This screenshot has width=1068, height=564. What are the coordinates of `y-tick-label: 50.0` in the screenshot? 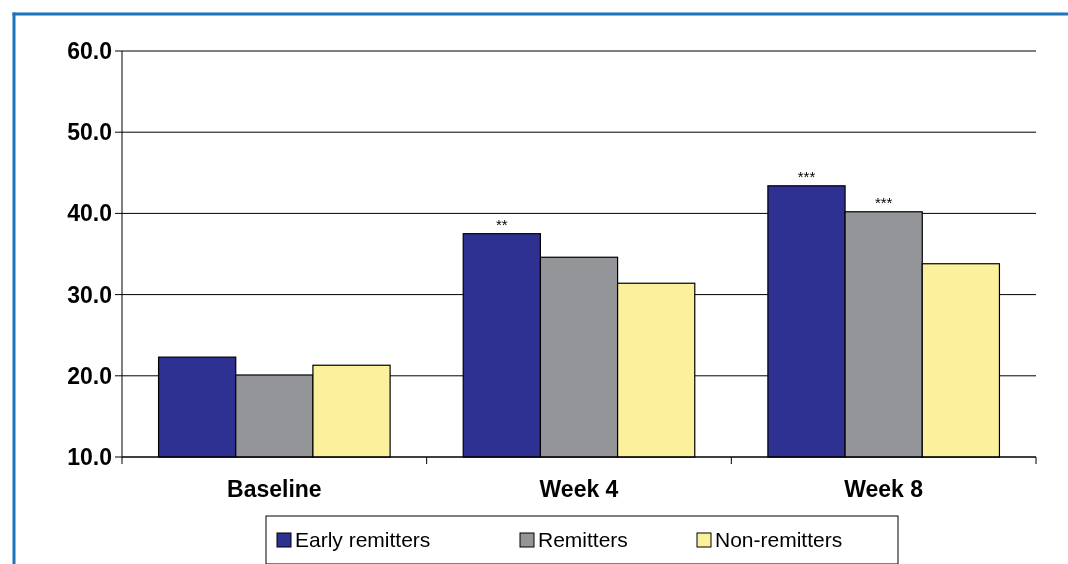 It's located at (89, 132).